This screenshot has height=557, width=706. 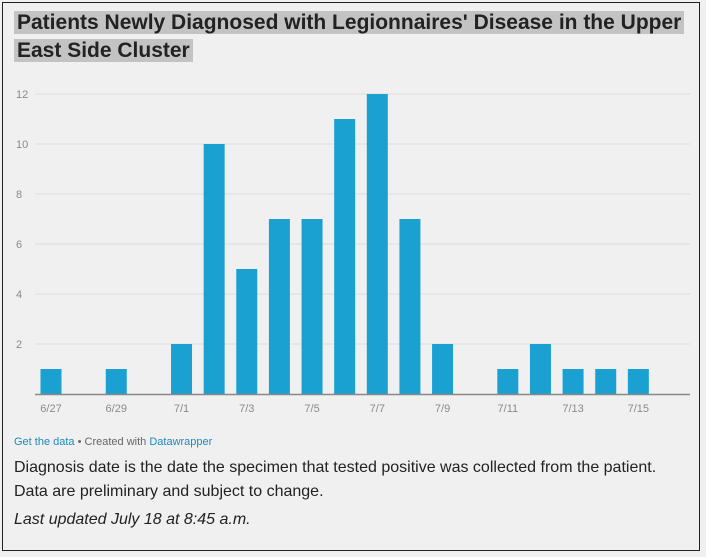 I want to click on last-updated-note: Last updated July 18 at 8:45 a.m., so click(x=132, y=519).